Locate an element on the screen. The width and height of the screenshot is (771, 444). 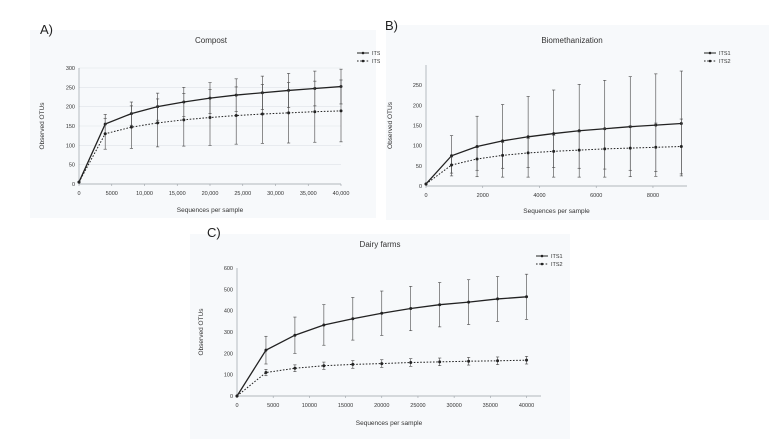
x-tick-label: 35000 is located at coordinates (490, 406).